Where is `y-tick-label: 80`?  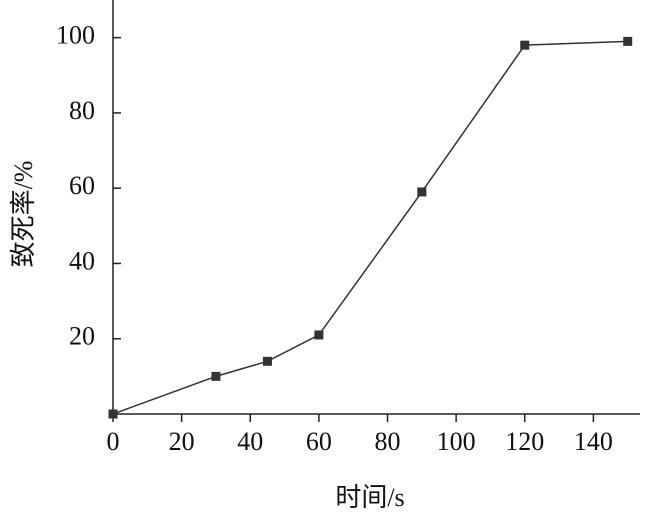 y-tick-label: 80 is located at coordinates (82, 110).